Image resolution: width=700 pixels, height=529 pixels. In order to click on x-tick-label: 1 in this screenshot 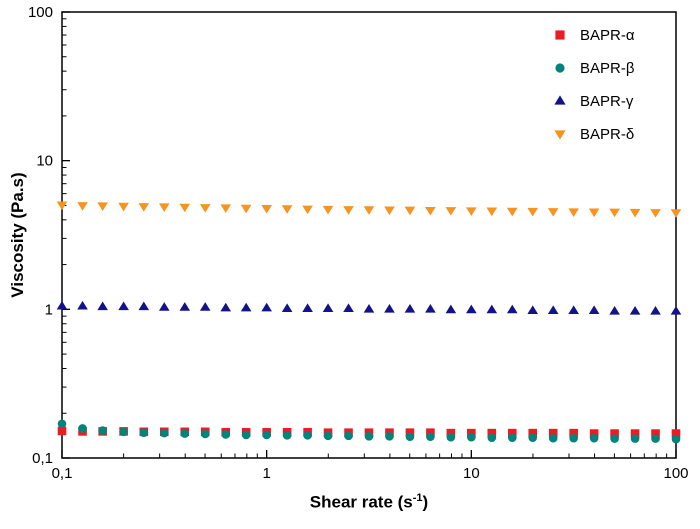, I will do `click(266, 473)`.